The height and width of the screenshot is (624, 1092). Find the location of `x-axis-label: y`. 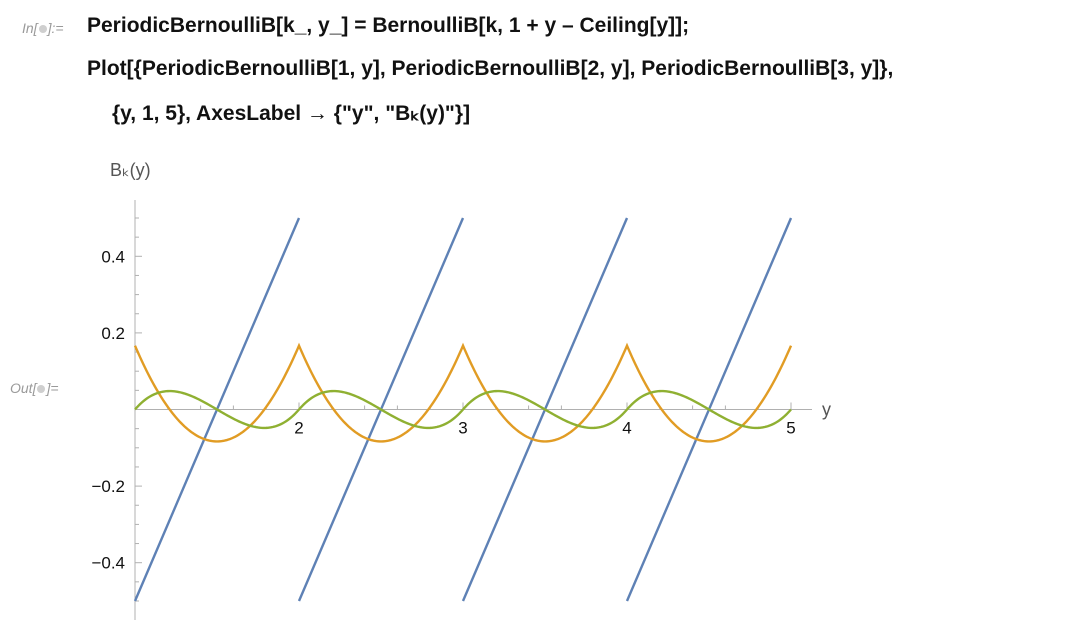

x-axis-label: y is located at coordinates (826, 410).